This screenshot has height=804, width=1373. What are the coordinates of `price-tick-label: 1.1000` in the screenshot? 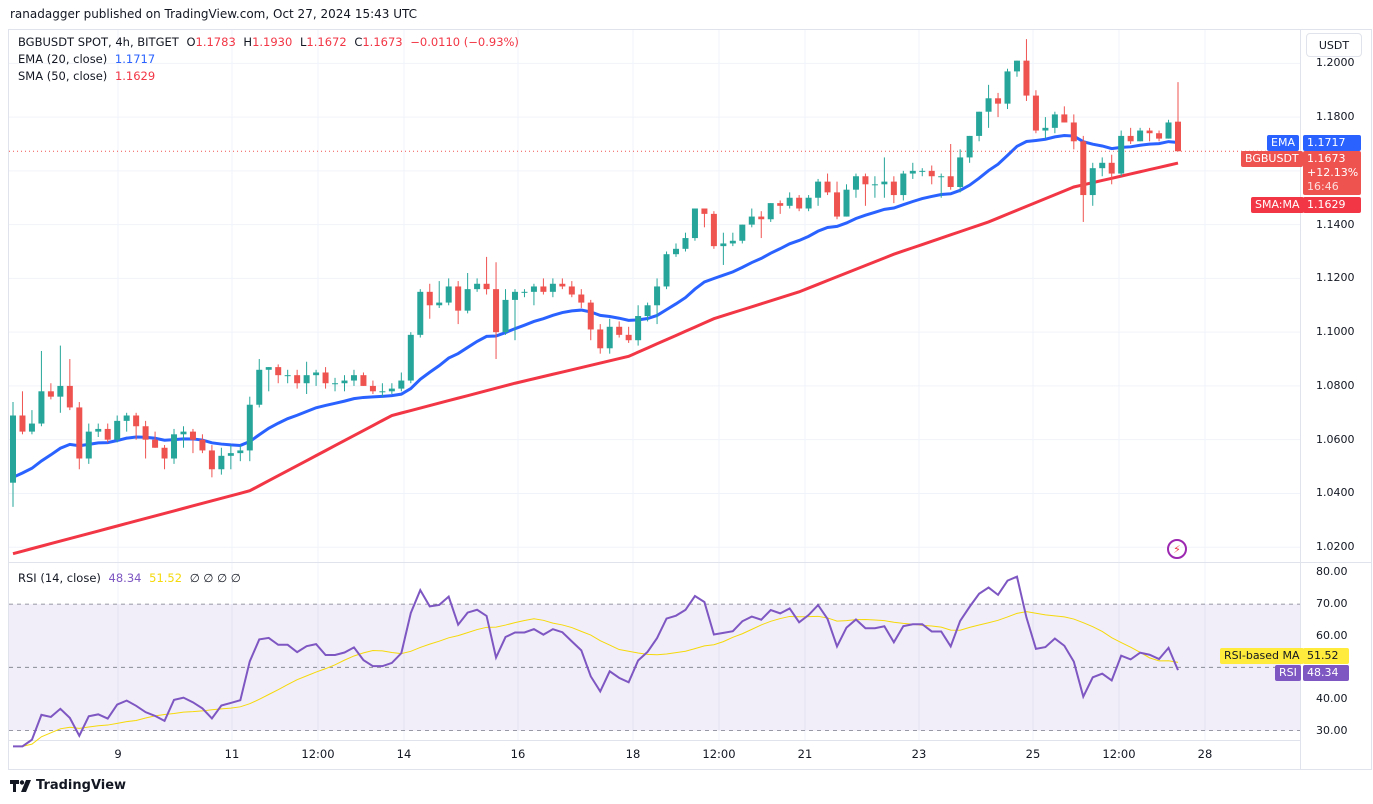 It's located at (1335, 332).